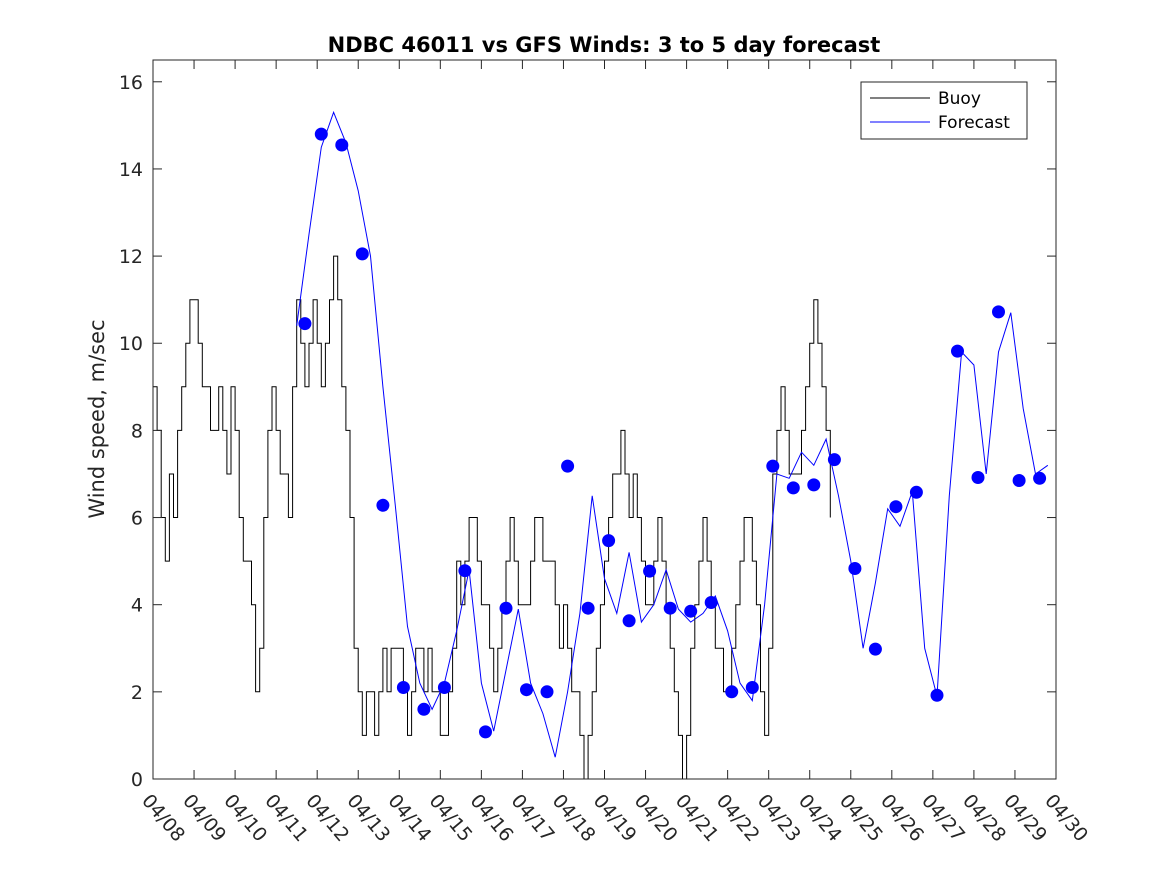 The image size is (1167, 875). I want to click on x-tick-label: 04/23, so click(779, 818).